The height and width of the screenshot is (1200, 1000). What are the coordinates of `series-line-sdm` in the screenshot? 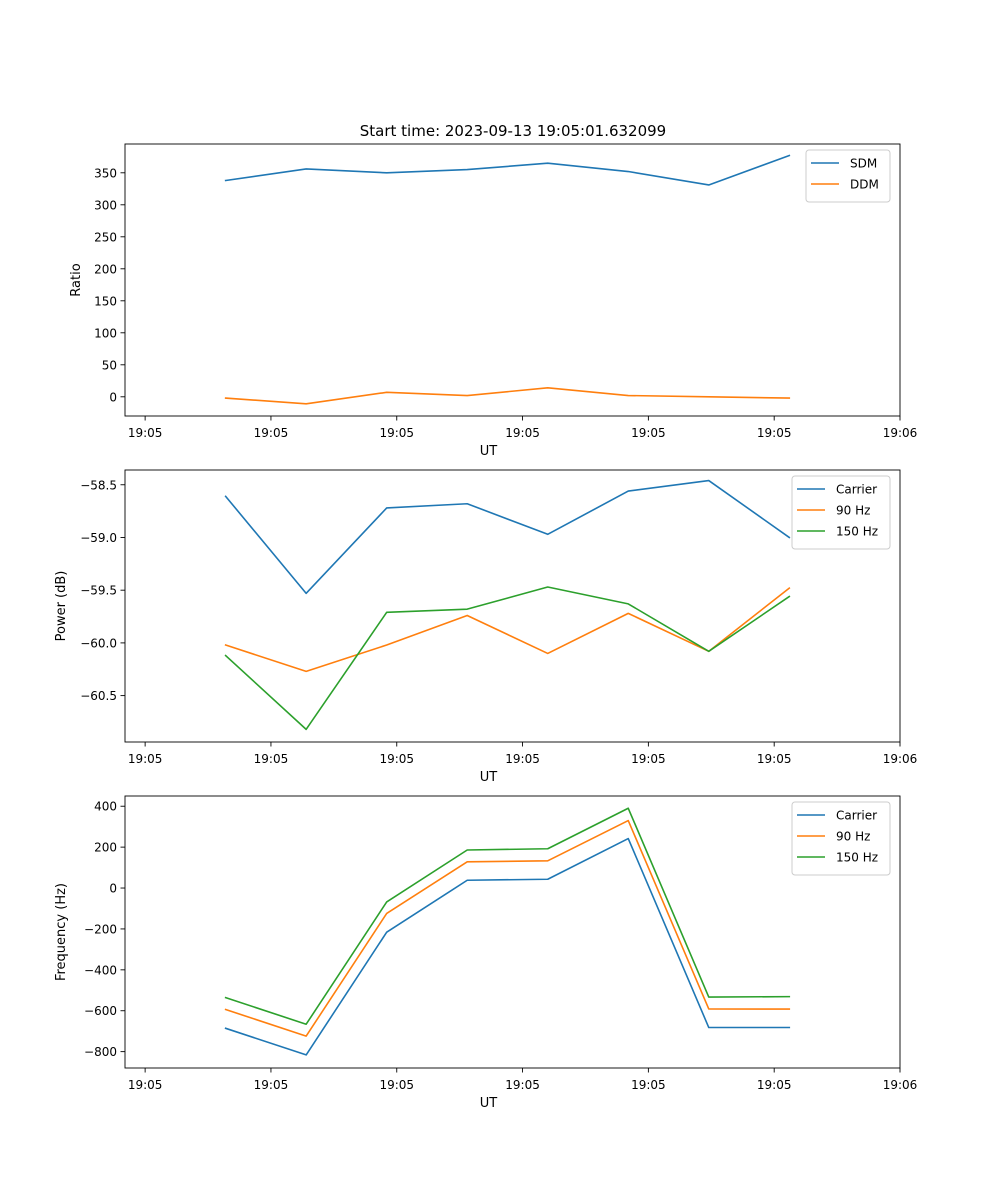 It's located at (507, 170).